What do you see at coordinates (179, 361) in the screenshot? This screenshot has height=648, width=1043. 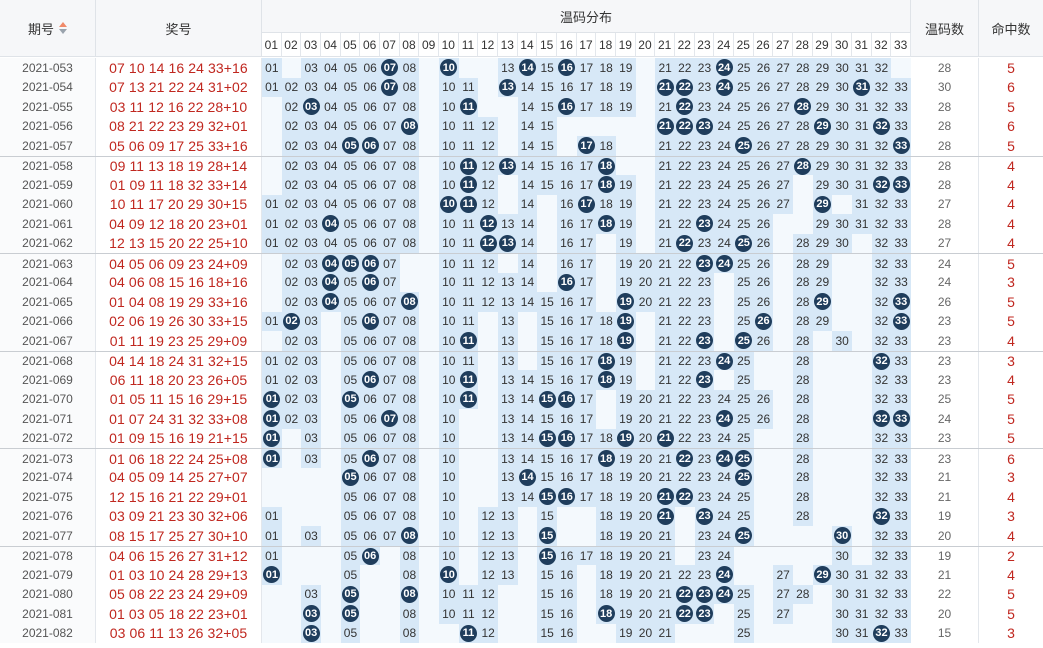 I see `award-cell: 04 14 18 24 31 32+15` at bounding box center [179, 361].